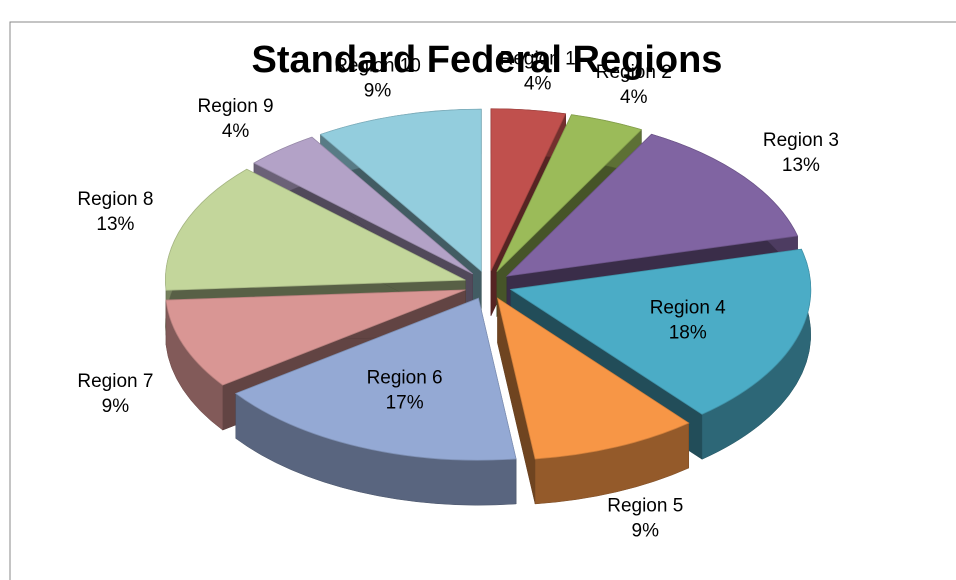 The width and height of the screenshot is (956, 580). I want to click on data-label-name: Region 2, so click(634, 72).